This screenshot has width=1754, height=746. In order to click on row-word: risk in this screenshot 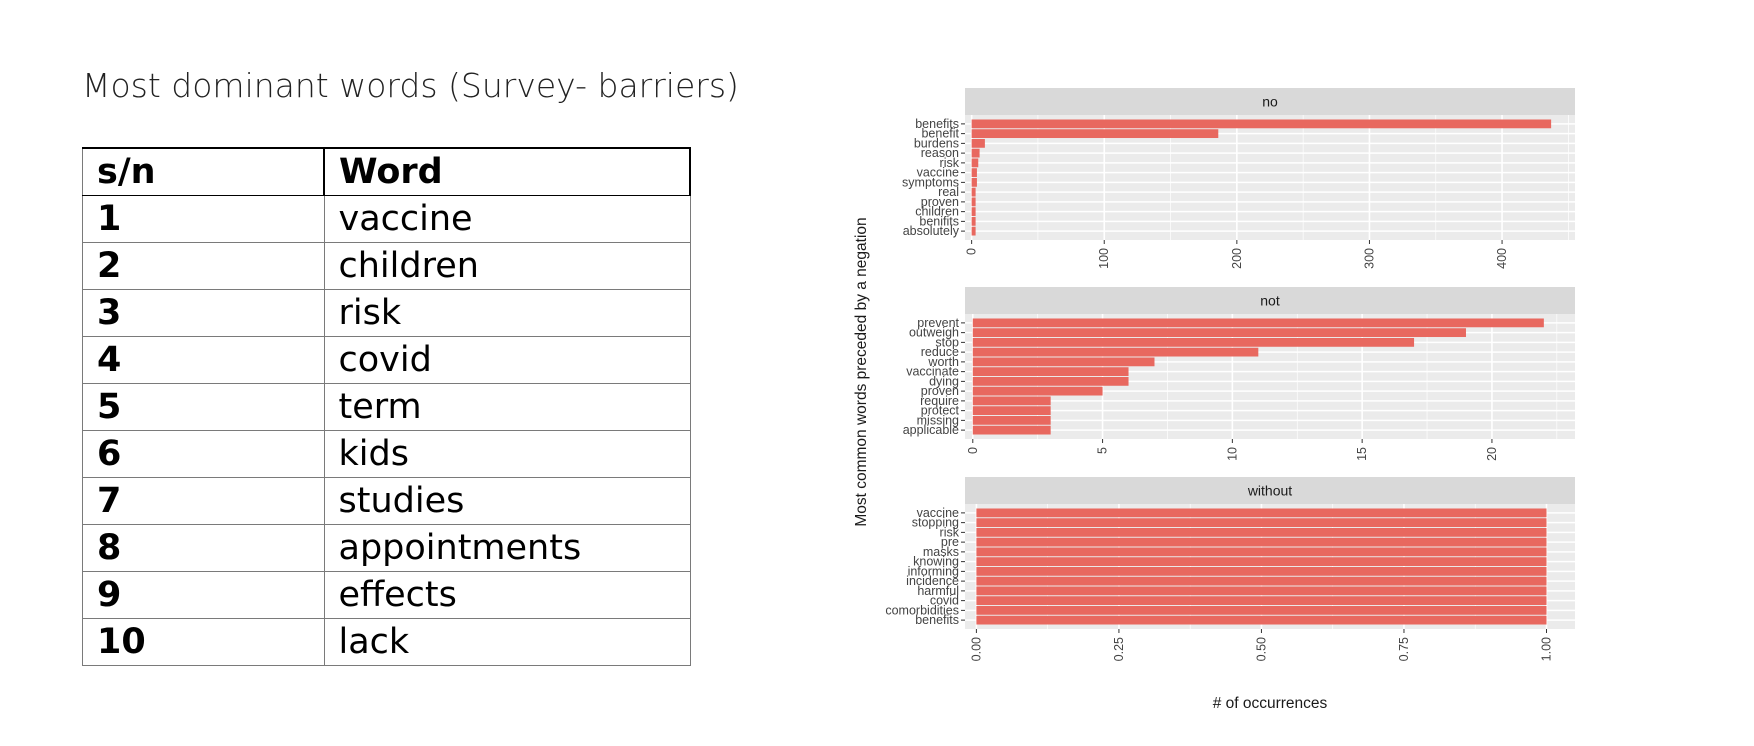, I will do `click(507, 313)`.